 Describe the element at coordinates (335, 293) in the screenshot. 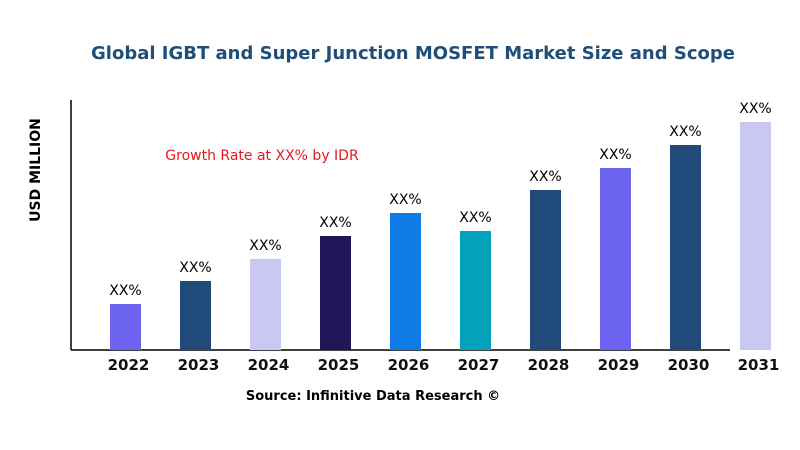

I see `bar-2025` at that location.